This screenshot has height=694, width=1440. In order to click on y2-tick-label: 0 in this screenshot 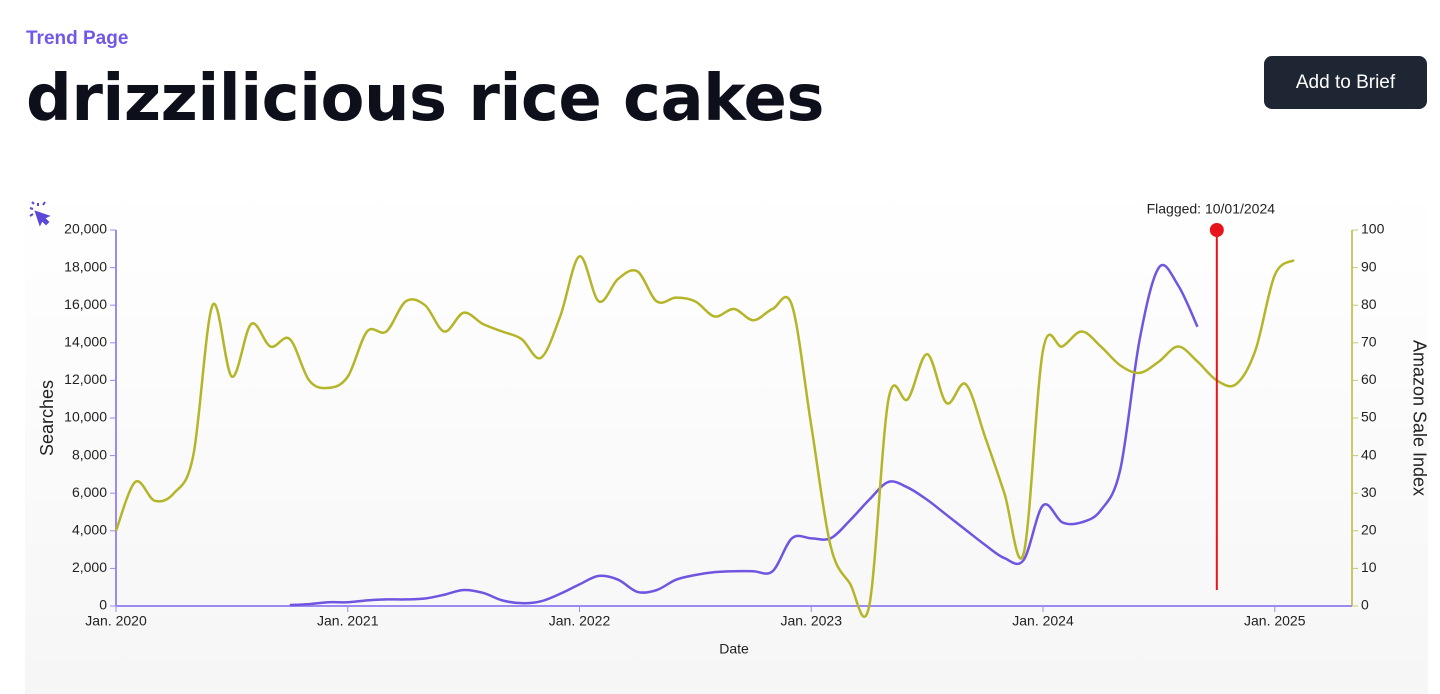, I will do `click(1365, 605)`.